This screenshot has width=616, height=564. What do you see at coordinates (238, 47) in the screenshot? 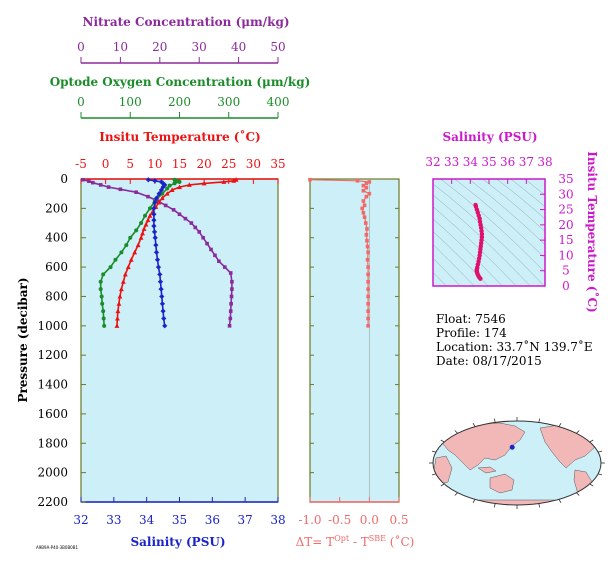
I see `nitrate-tick-label: 40` at bounding box center [238, 47].